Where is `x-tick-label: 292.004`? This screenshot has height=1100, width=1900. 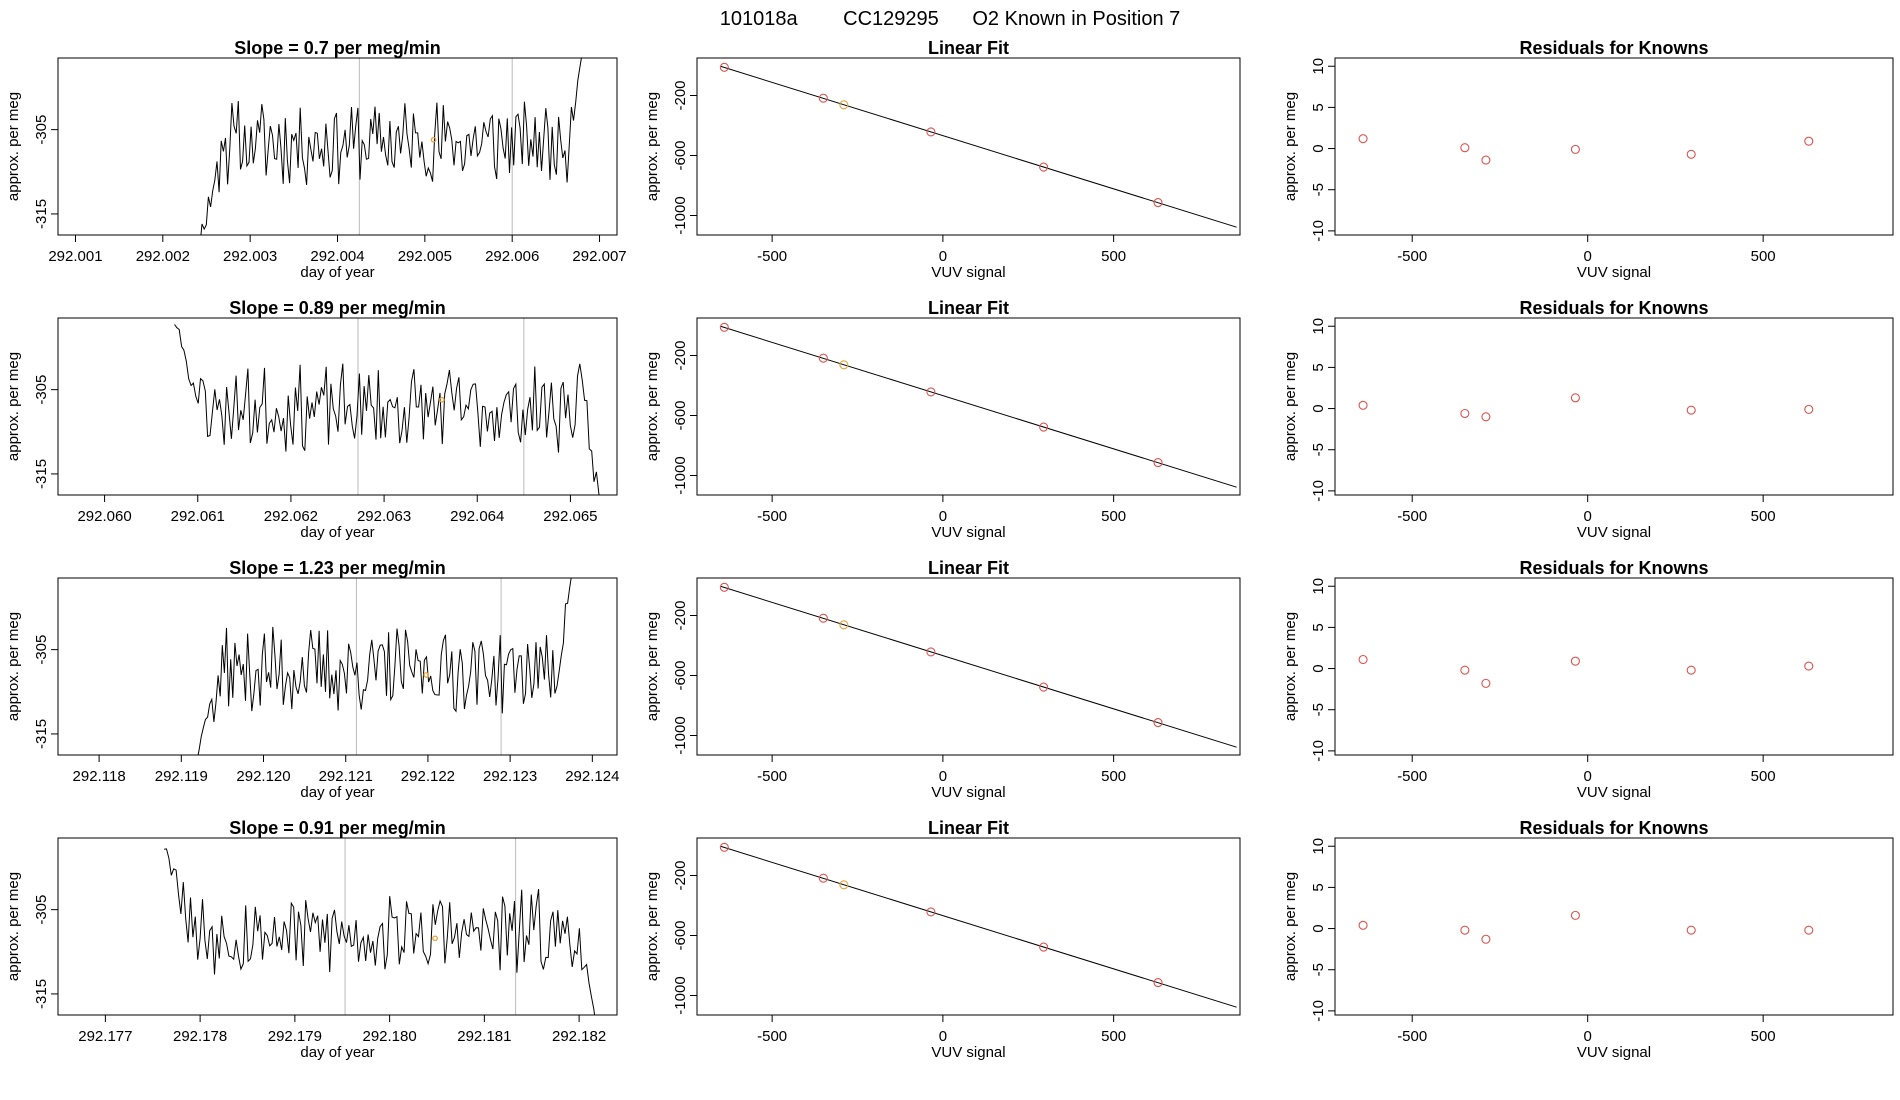 x-tick-label: 292.004 is located at coordinates (337, 256).